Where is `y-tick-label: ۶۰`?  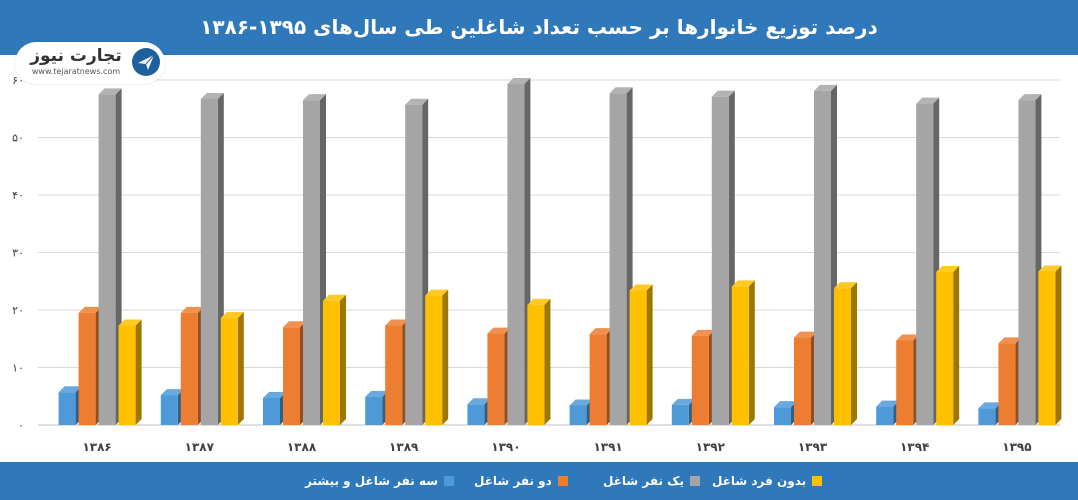 y-tick-label: ۶۰ is located at coordinates (18, 80).